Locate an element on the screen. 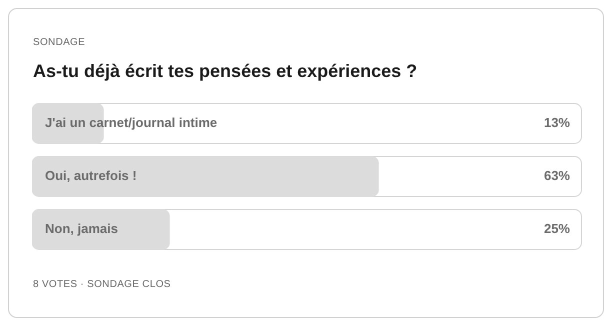 Image resolution: width=612 pixels, height=326 pixels. text: 8 VOTES · SONDAGE CLOS is located at coordinates (102, 284).